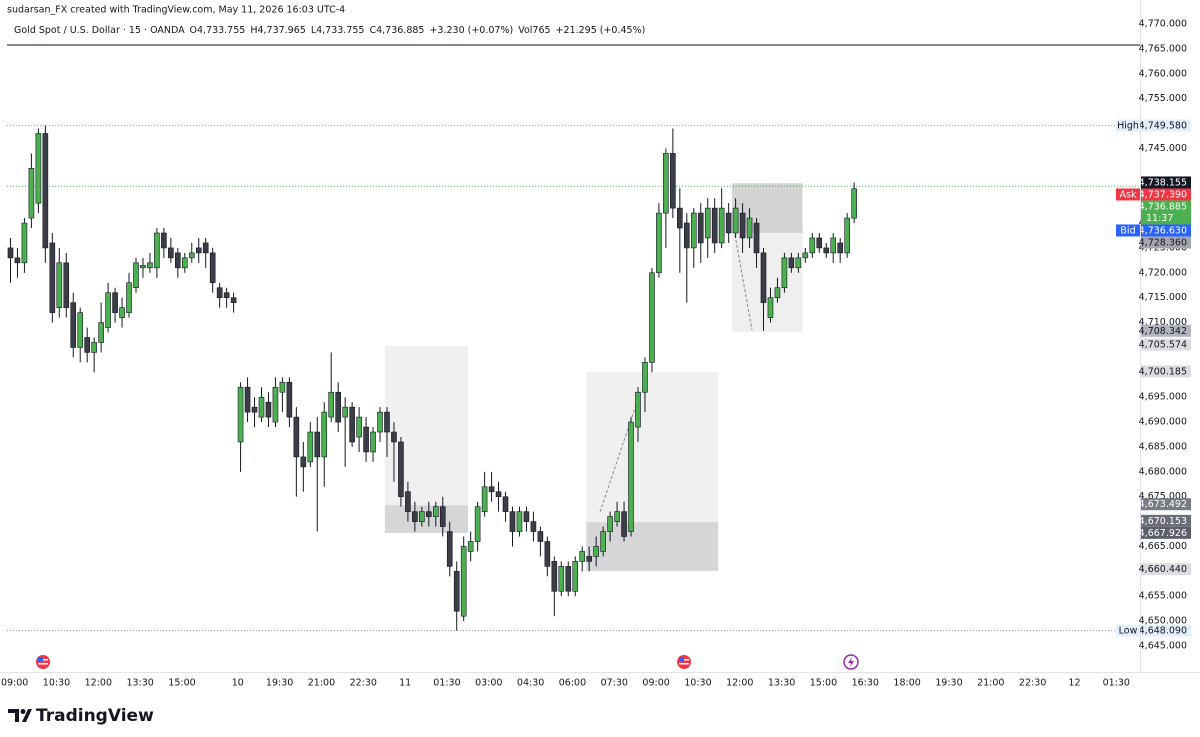 Image resolution: width=1200 pixels, height=737 pixels. I want to click on x-tick-label: 21:00, so click(990, 683).